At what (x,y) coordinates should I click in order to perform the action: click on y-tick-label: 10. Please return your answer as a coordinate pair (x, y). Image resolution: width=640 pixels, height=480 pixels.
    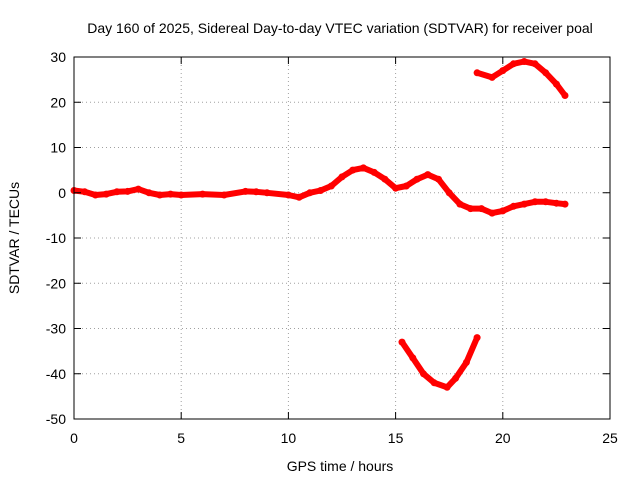
    Looking at the image, I should click on (58, 148).